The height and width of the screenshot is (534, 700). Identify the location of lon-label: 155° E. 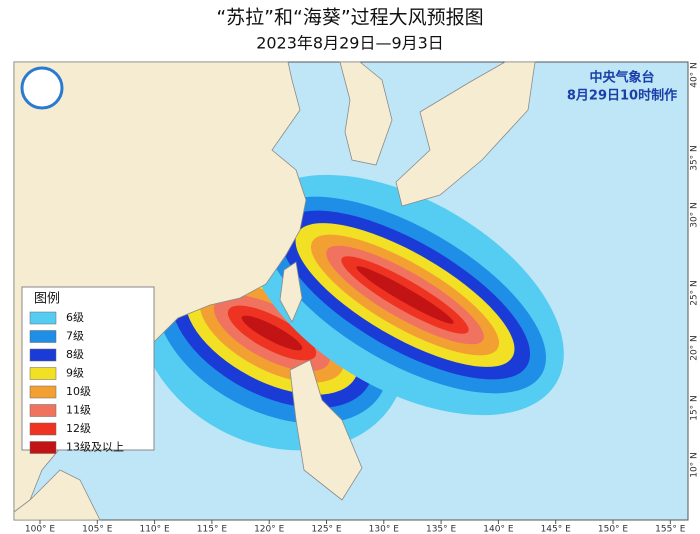
(670, 529).